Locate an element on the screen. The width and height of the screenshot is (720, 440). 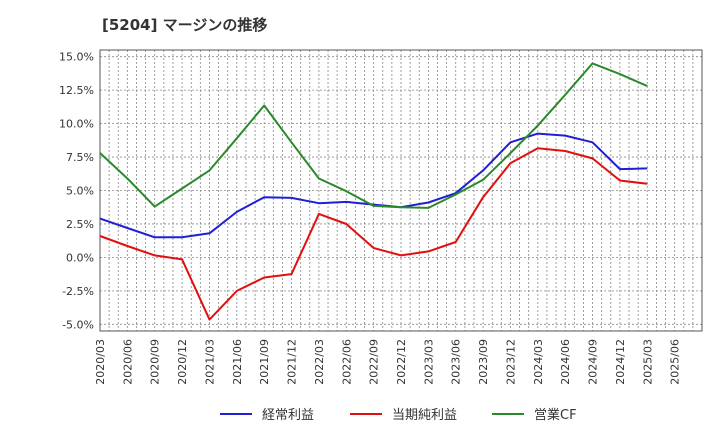
x-tick-label: 2022/12 is located at coordinates (401, 362).